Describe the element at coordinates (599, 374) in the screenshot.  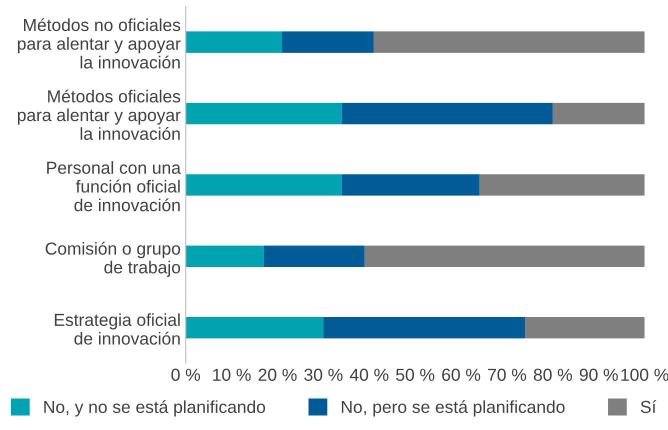
I see `x-tick-label: 90 %` at that location.